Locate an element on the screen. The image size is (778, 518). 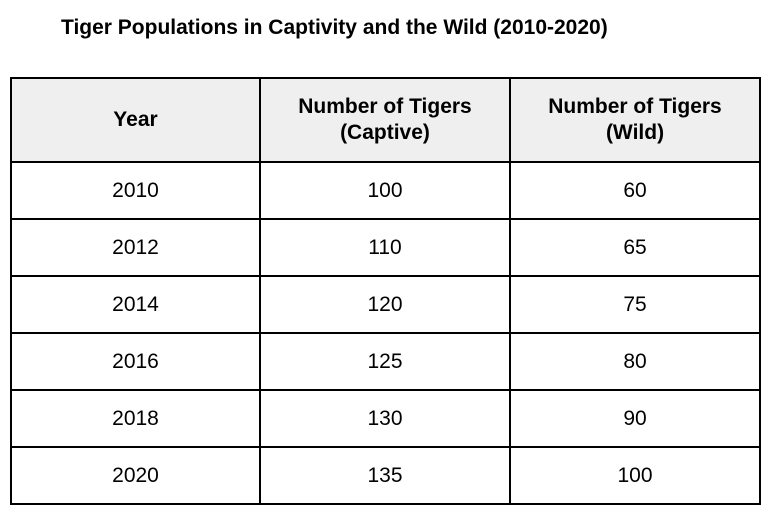
table-row: 2010 100 60 is located at coordinates (385, 190).